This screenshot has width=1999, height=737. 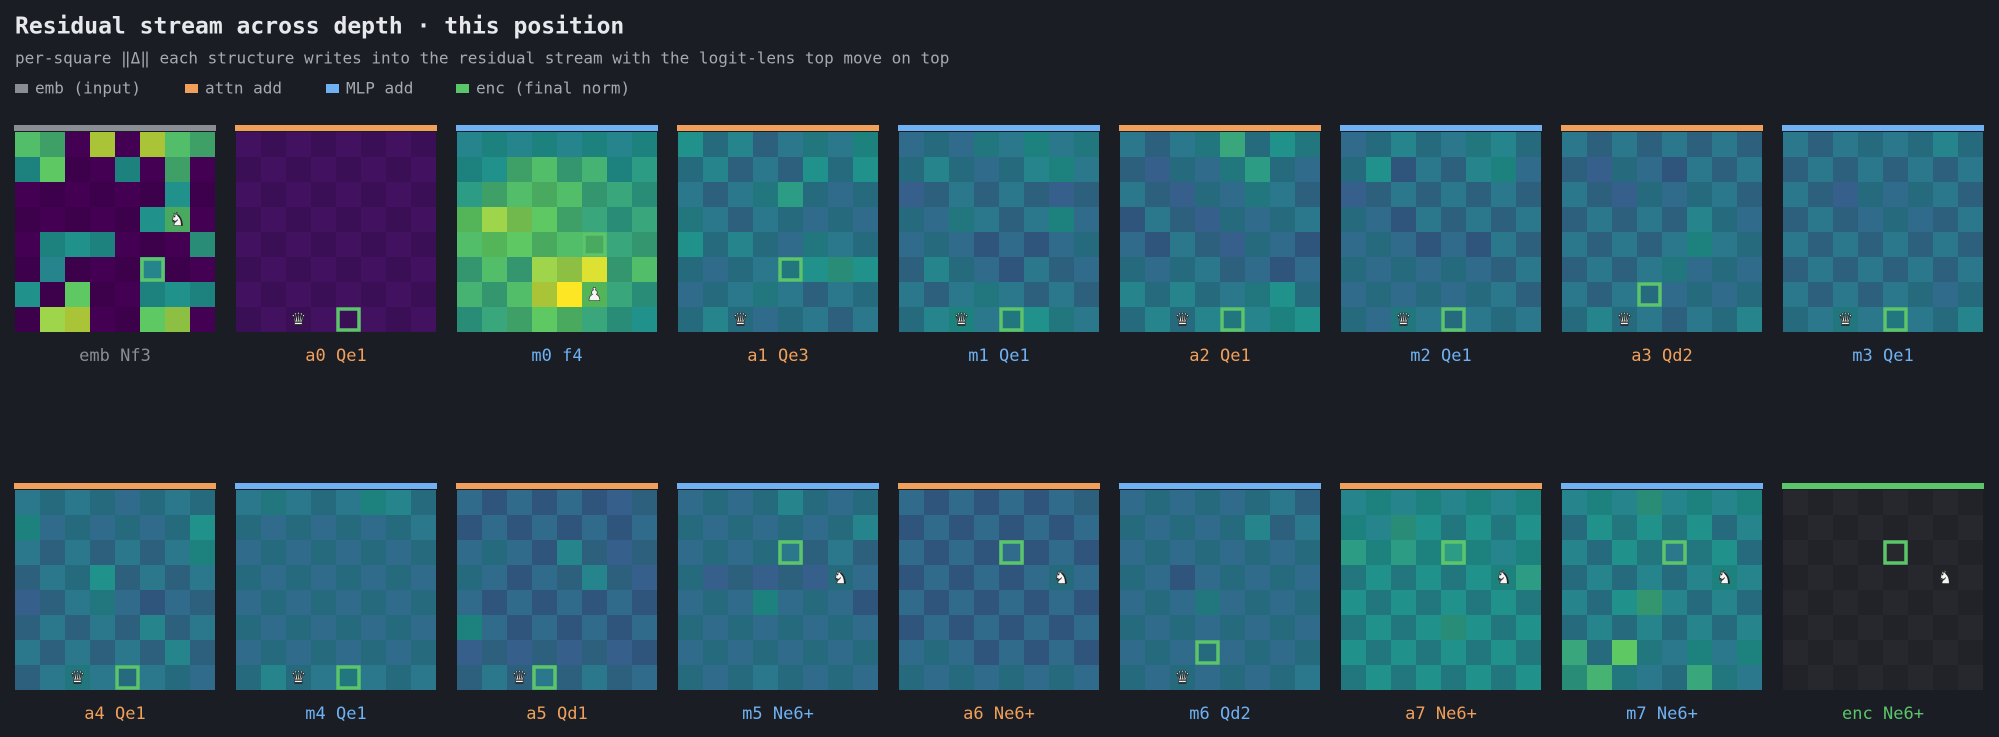 I want to click on panel-label: a5 Qd1, so click(x=556, y=714).